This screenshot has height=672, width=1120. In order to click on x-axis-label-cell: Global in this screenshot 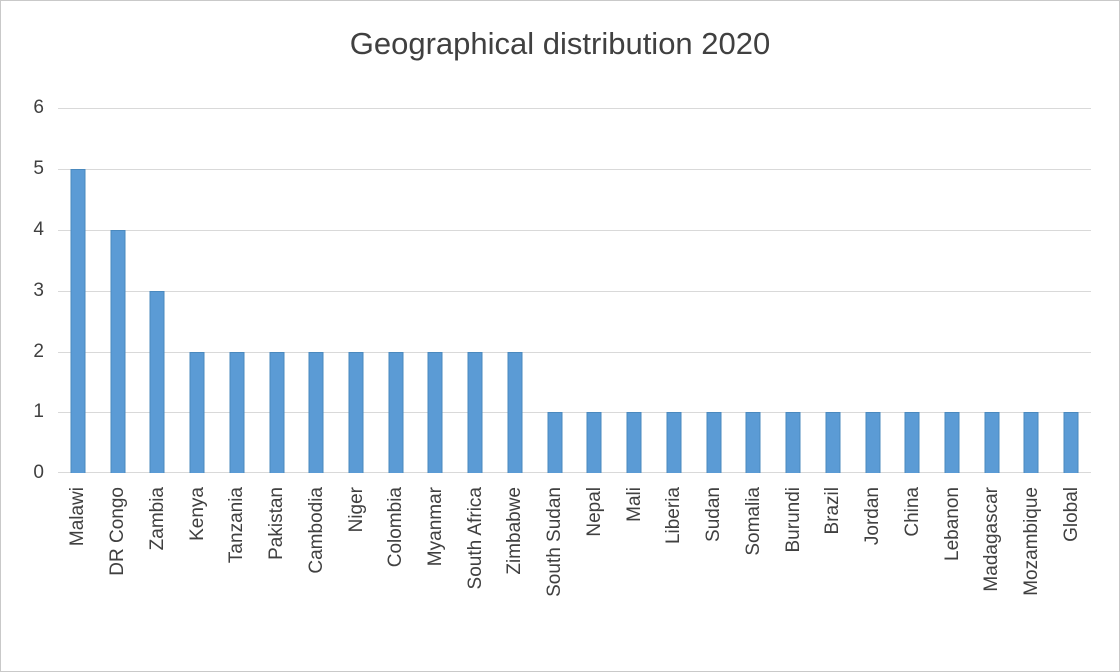, I will do `click(1071, 535)`.